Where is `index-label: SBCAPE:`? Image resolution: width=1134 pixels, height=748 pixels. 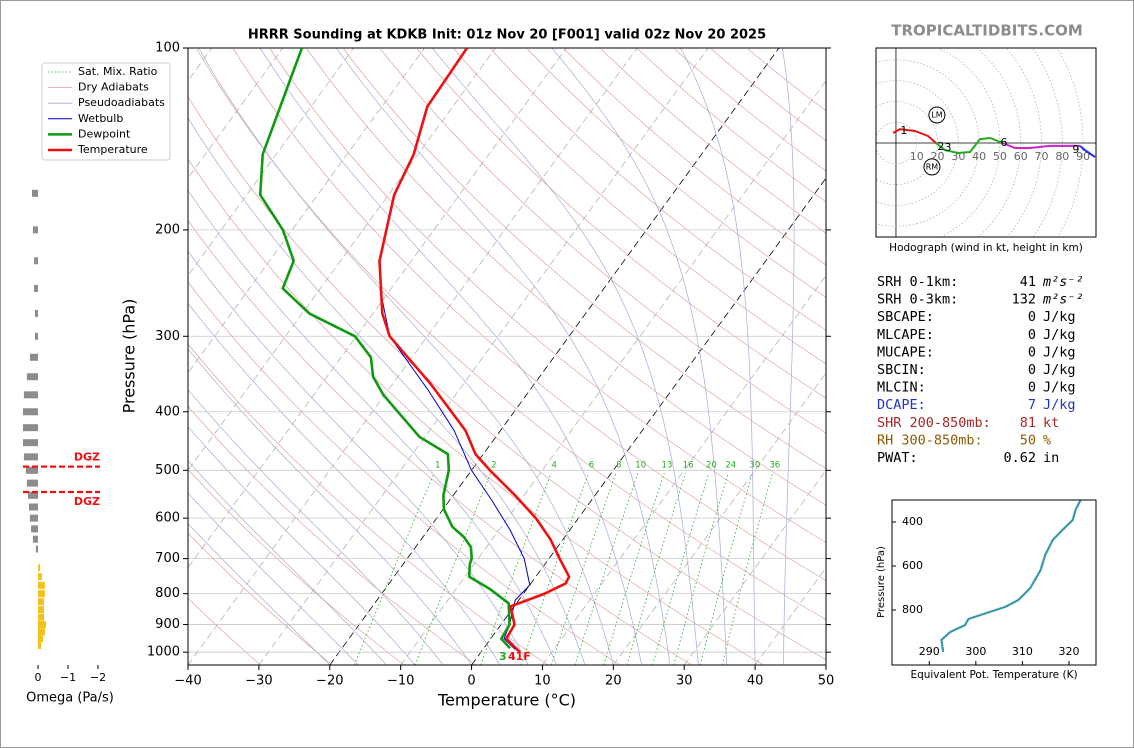
index-label: SBCAPE: is located at coordinates (905, 317).